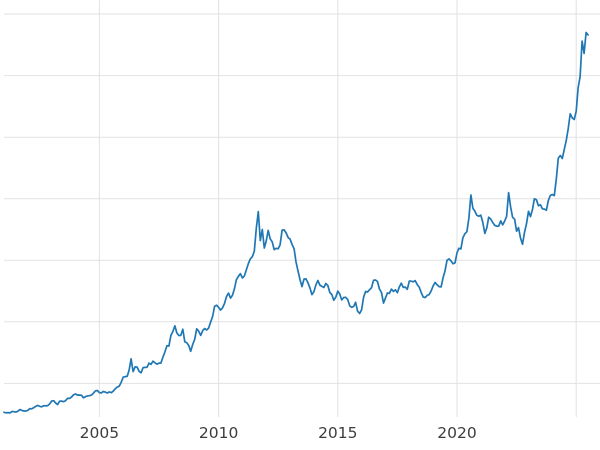 The height and width of the screenshot is (450, 600). What do you see at coordinates (456, 433) in the screenshot?
I see `x-tick-label-2020: 2020` at bounding box center [456, 433].